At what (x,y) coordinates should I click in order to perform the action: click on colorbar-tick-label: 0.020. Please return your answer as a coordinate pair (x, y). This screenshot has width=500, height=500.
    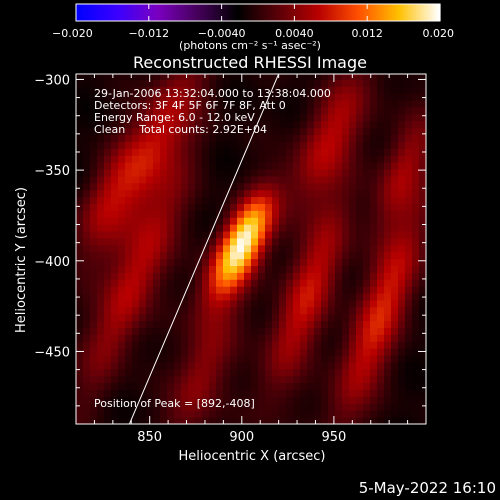
    Looking at the image, I should click on (439, 33).